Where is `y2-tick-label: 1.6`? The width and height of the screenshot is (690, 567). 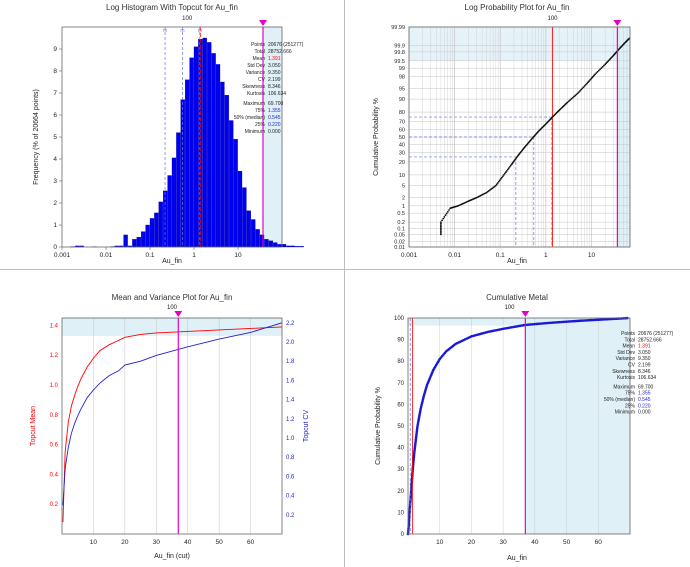 y2-tick-label: 1.6 is located at coordinates (290, 381).